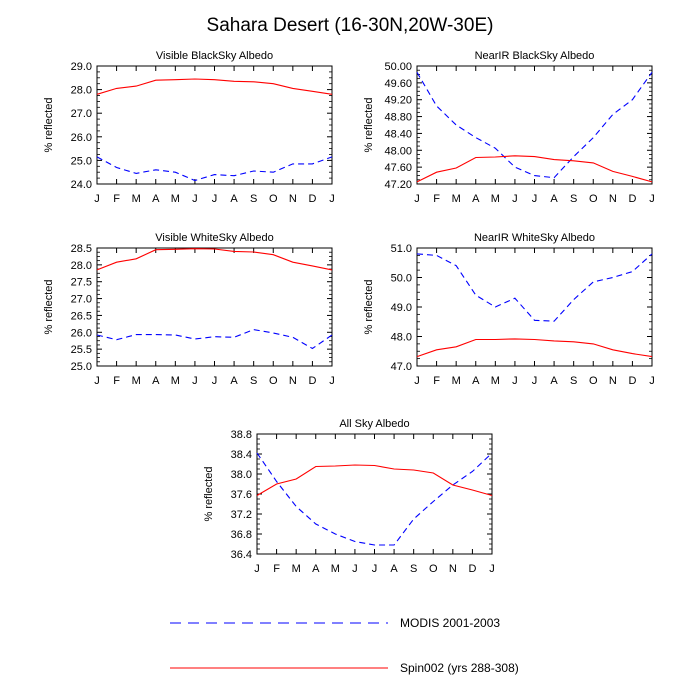  I want to click on y-tick-label: 47.60, so click(398, 168).